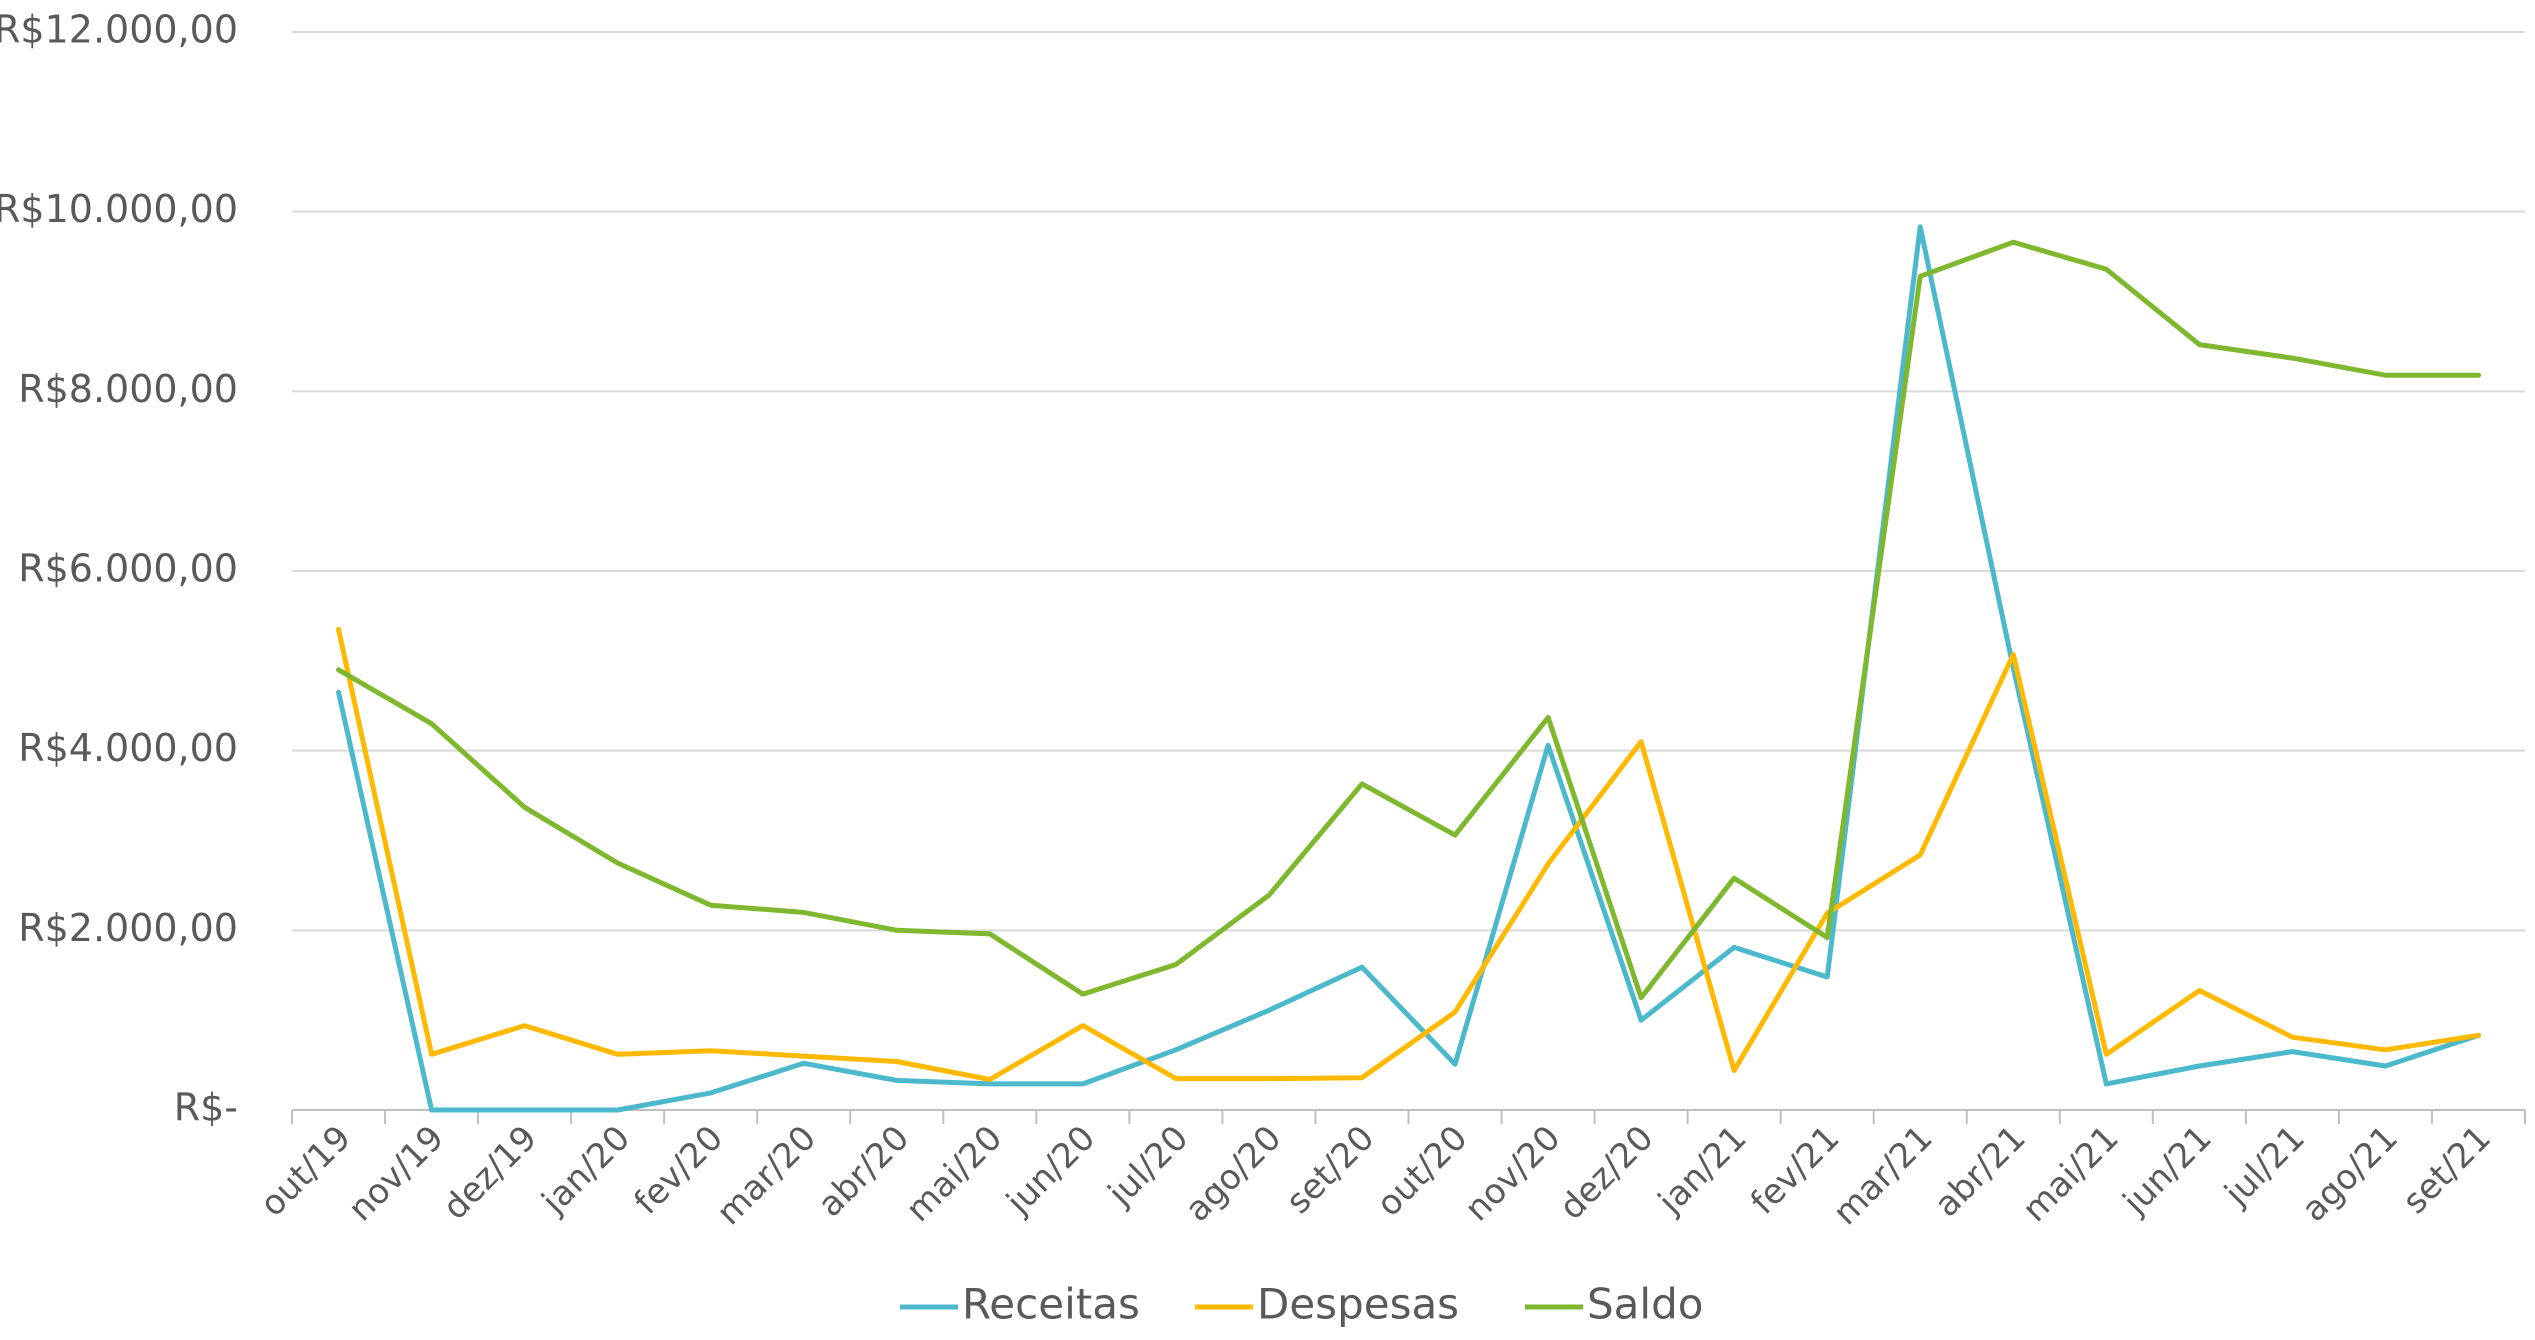 The width and height of the screenshot is (2535, 1340). What do you see at coordinates (954, 1174) in the screenshot?
I see `x-tick-label: mai/20` at bounding box center [954, 1174].